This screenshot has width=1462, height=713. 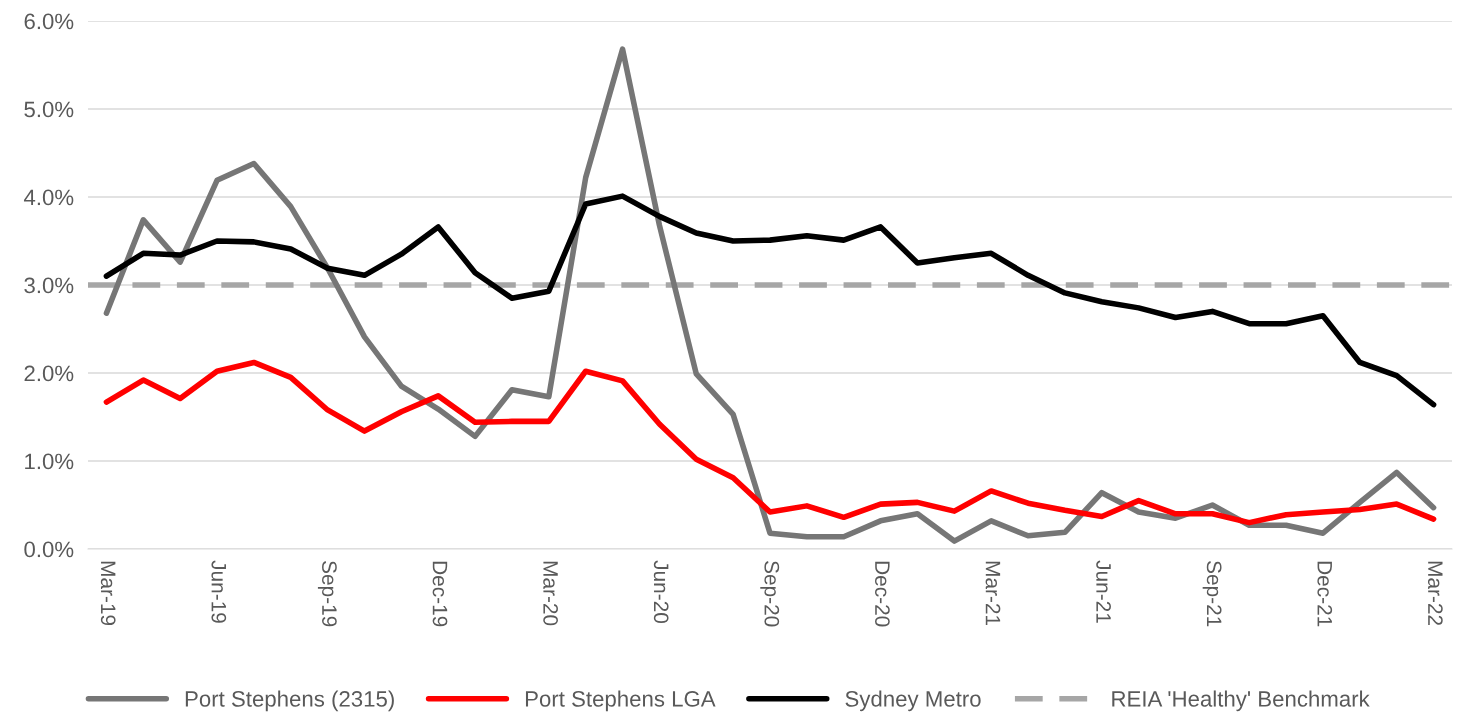 I want to click on x-tick-label: Sep-19, so click(x=327, y=594).